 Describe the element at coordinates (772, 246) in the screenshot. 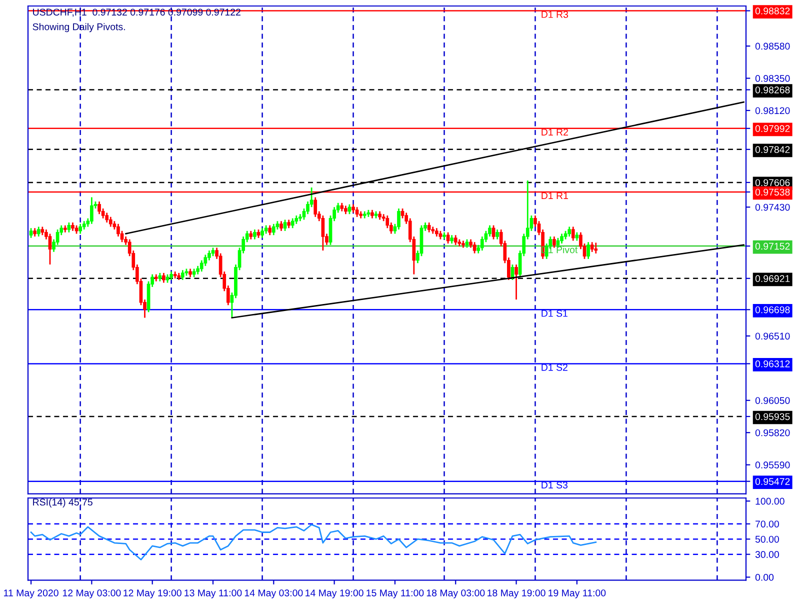

I see `y-tick-label: 0.97152` at that location.